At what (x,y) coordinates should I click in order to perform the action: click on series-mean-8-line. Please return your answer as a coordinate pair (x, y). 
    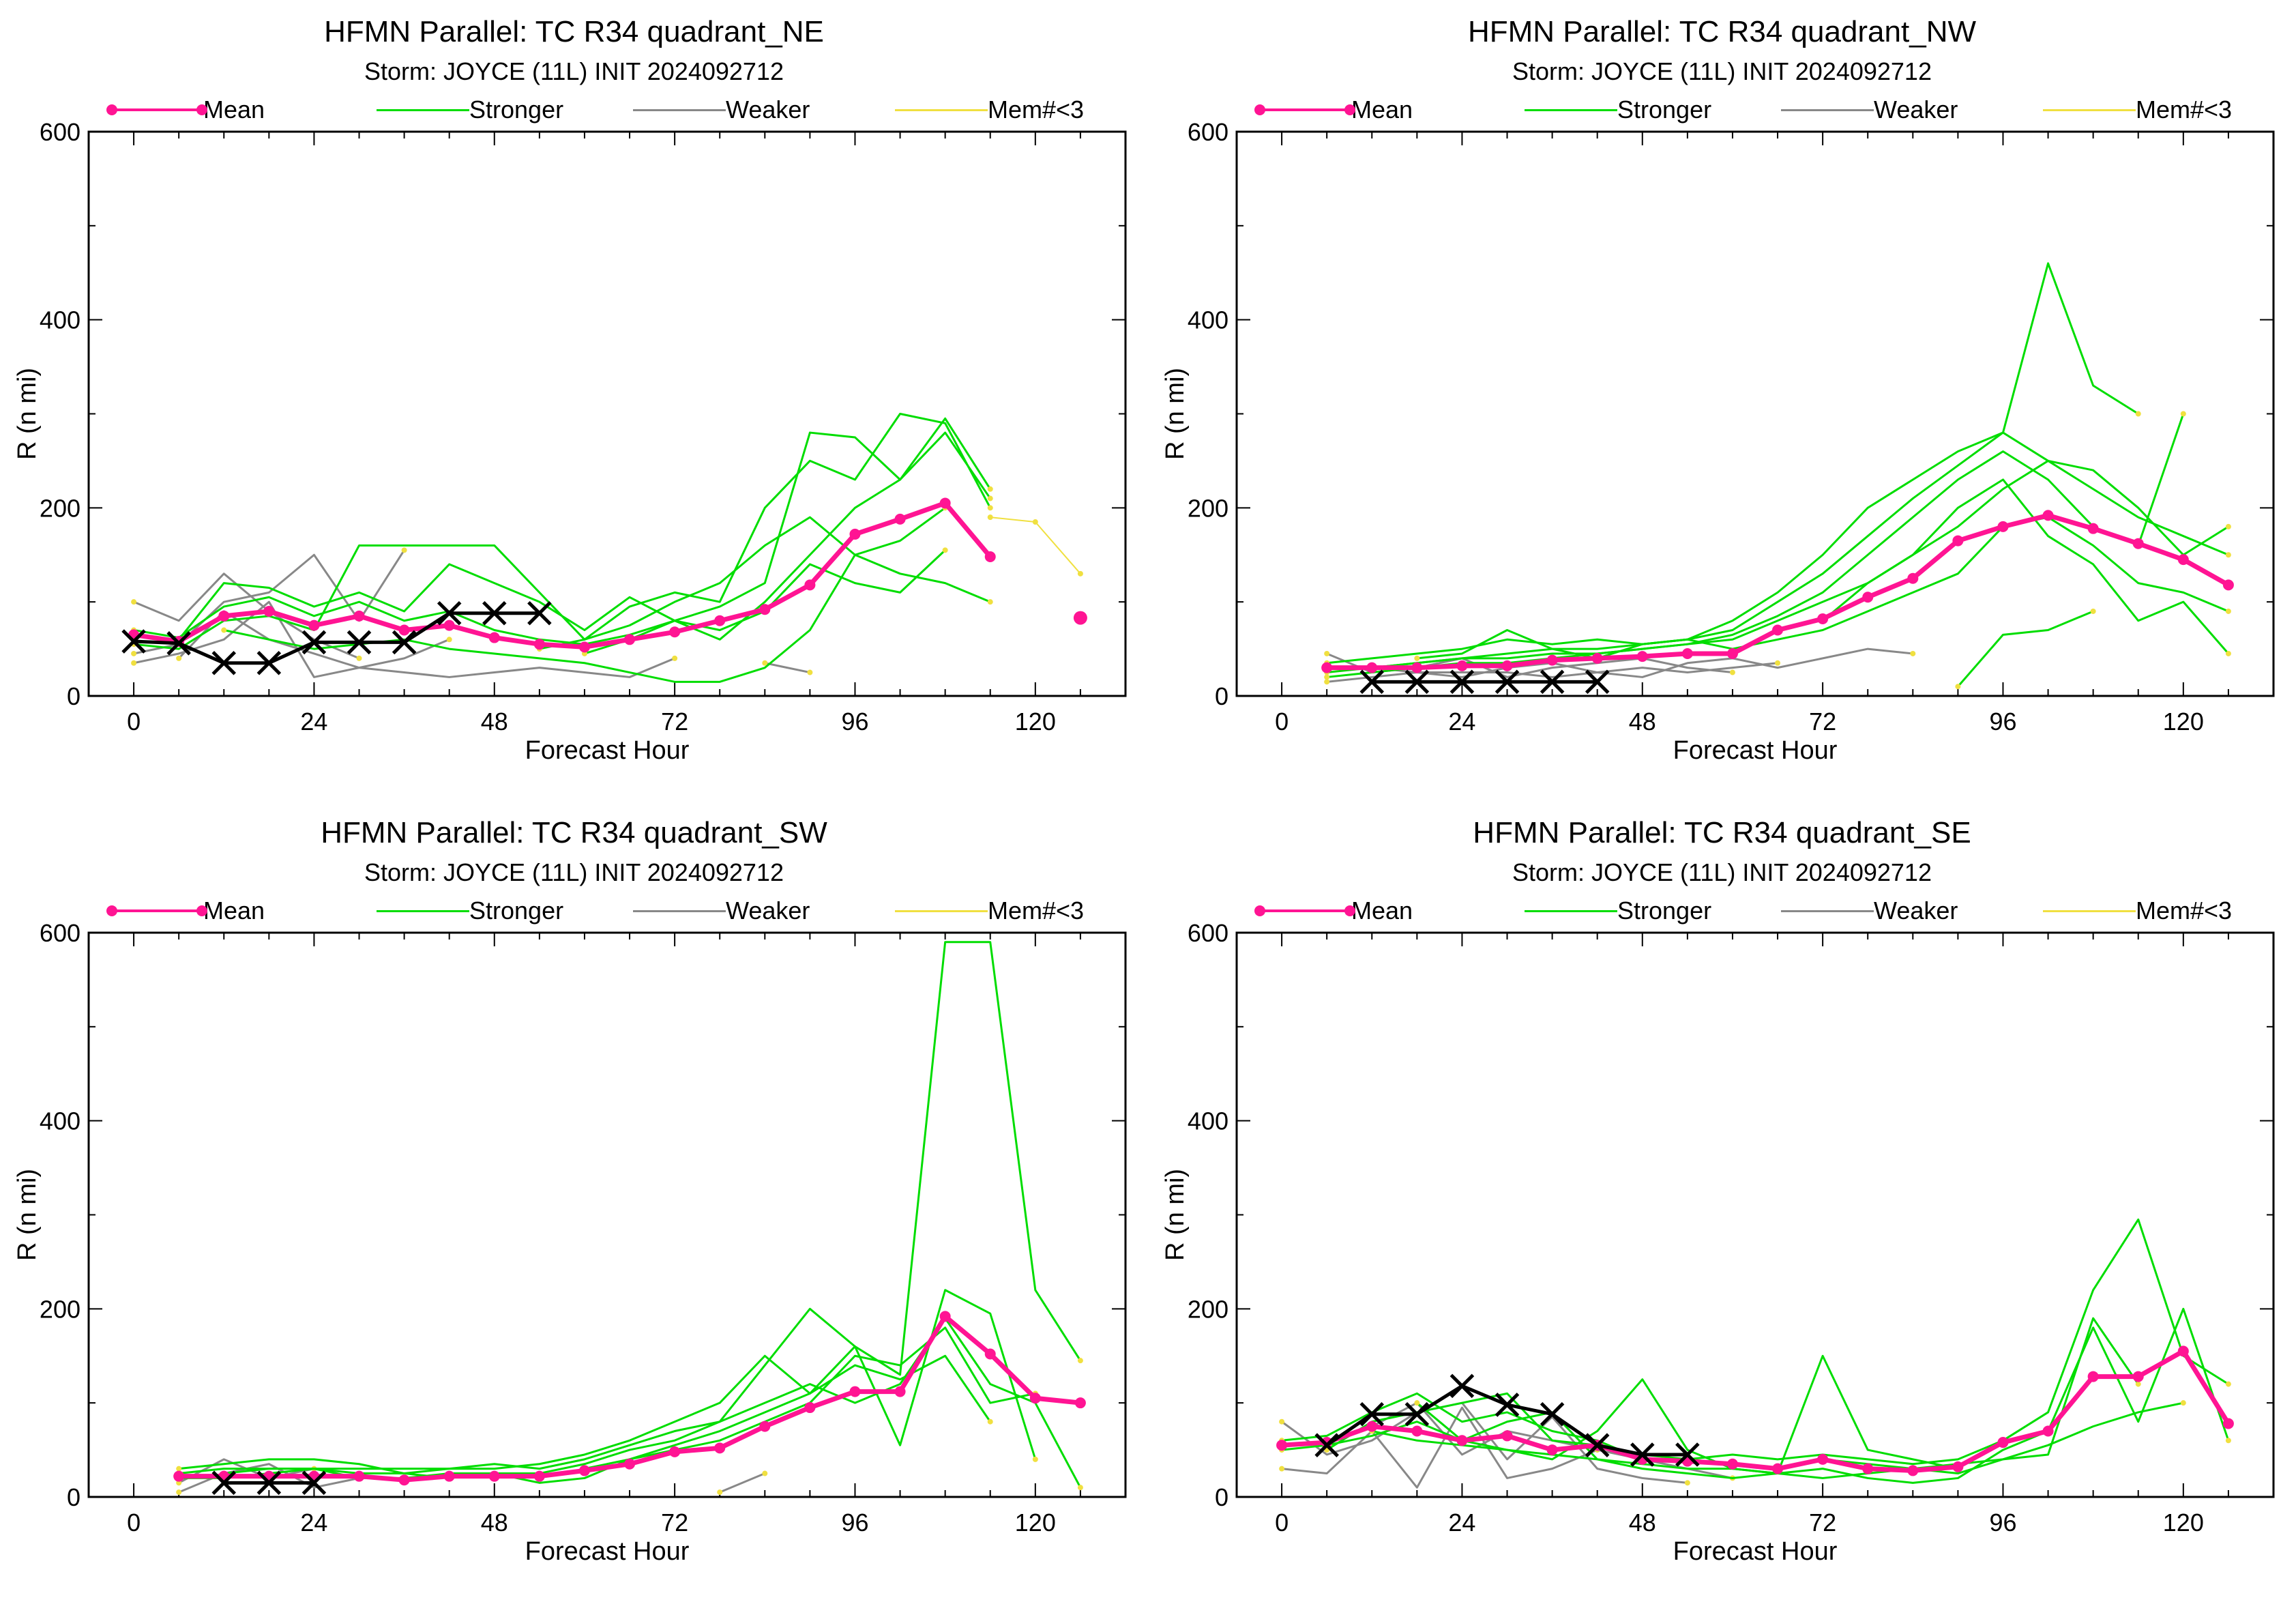
    Looking at the image, I should click on (630, 1398).